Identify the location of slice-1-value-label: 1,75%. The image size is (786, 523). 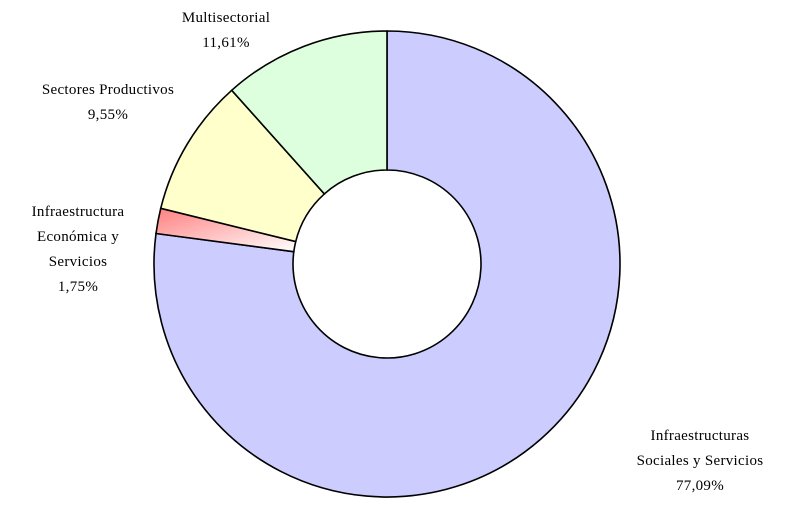
(78, 287).